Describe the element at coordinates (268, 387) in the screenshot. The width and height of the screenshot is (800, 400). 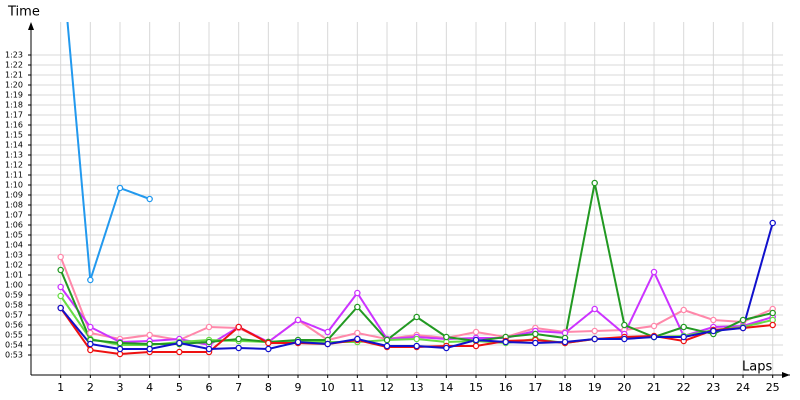
I see `x-tick-label: 8` at that location.